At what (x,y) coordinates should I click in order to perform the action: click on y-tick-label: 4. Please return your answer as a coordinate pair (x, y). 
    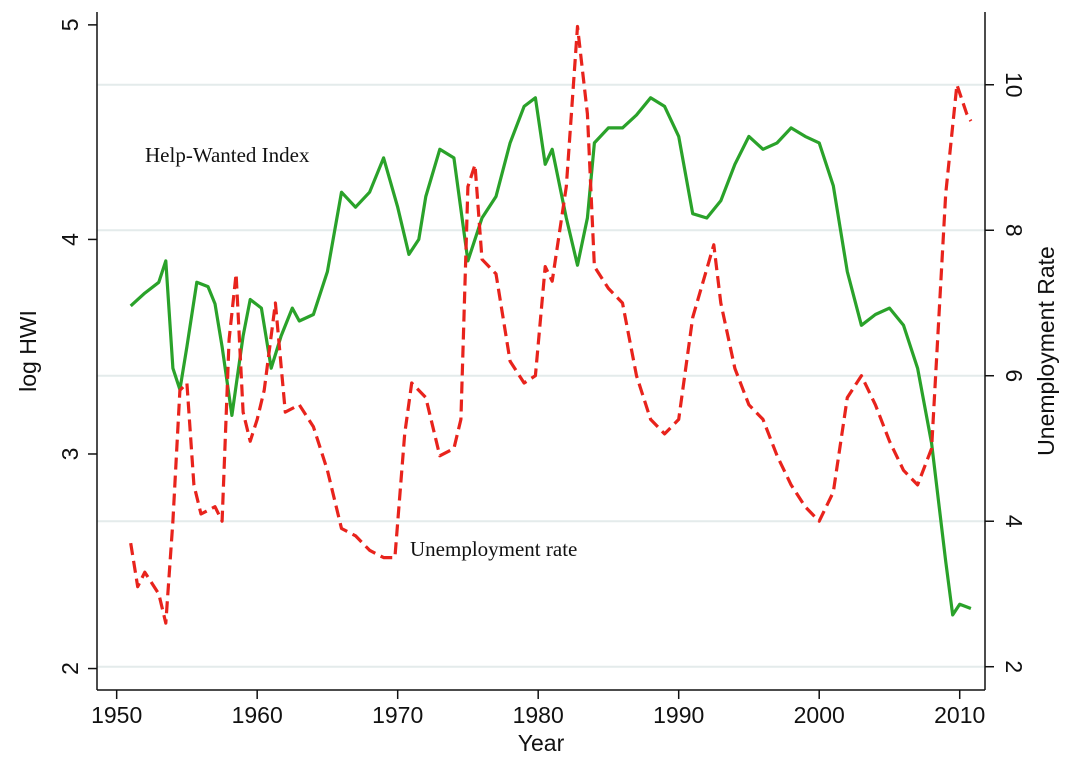
    Looking at the image, I should click on (70, 239).